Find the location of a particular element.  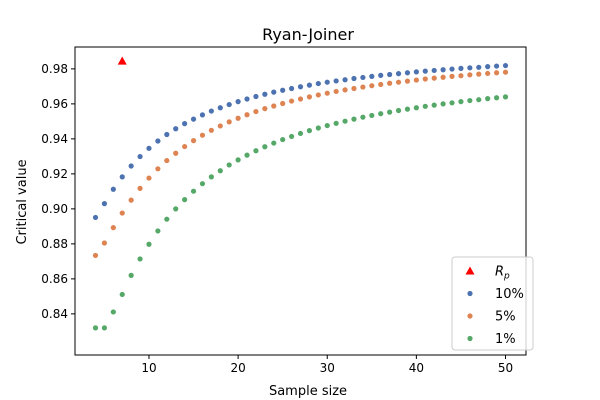

x-tick-label: 10 is located at coordinates (148, 368).